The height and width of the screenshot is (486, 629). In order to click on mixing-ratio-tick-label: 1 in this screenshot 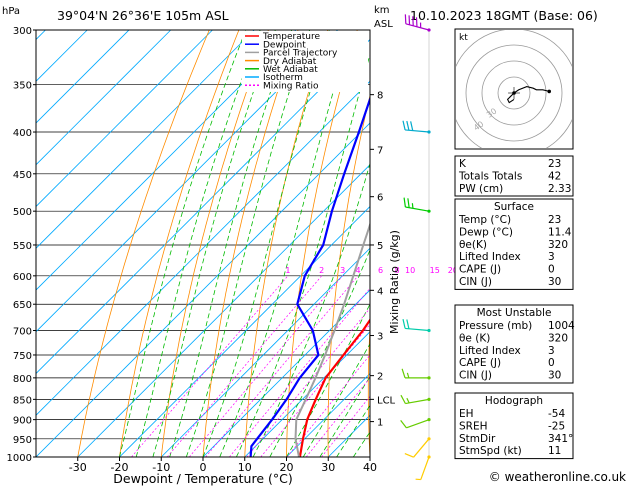, I will do `click(287, 270)`.